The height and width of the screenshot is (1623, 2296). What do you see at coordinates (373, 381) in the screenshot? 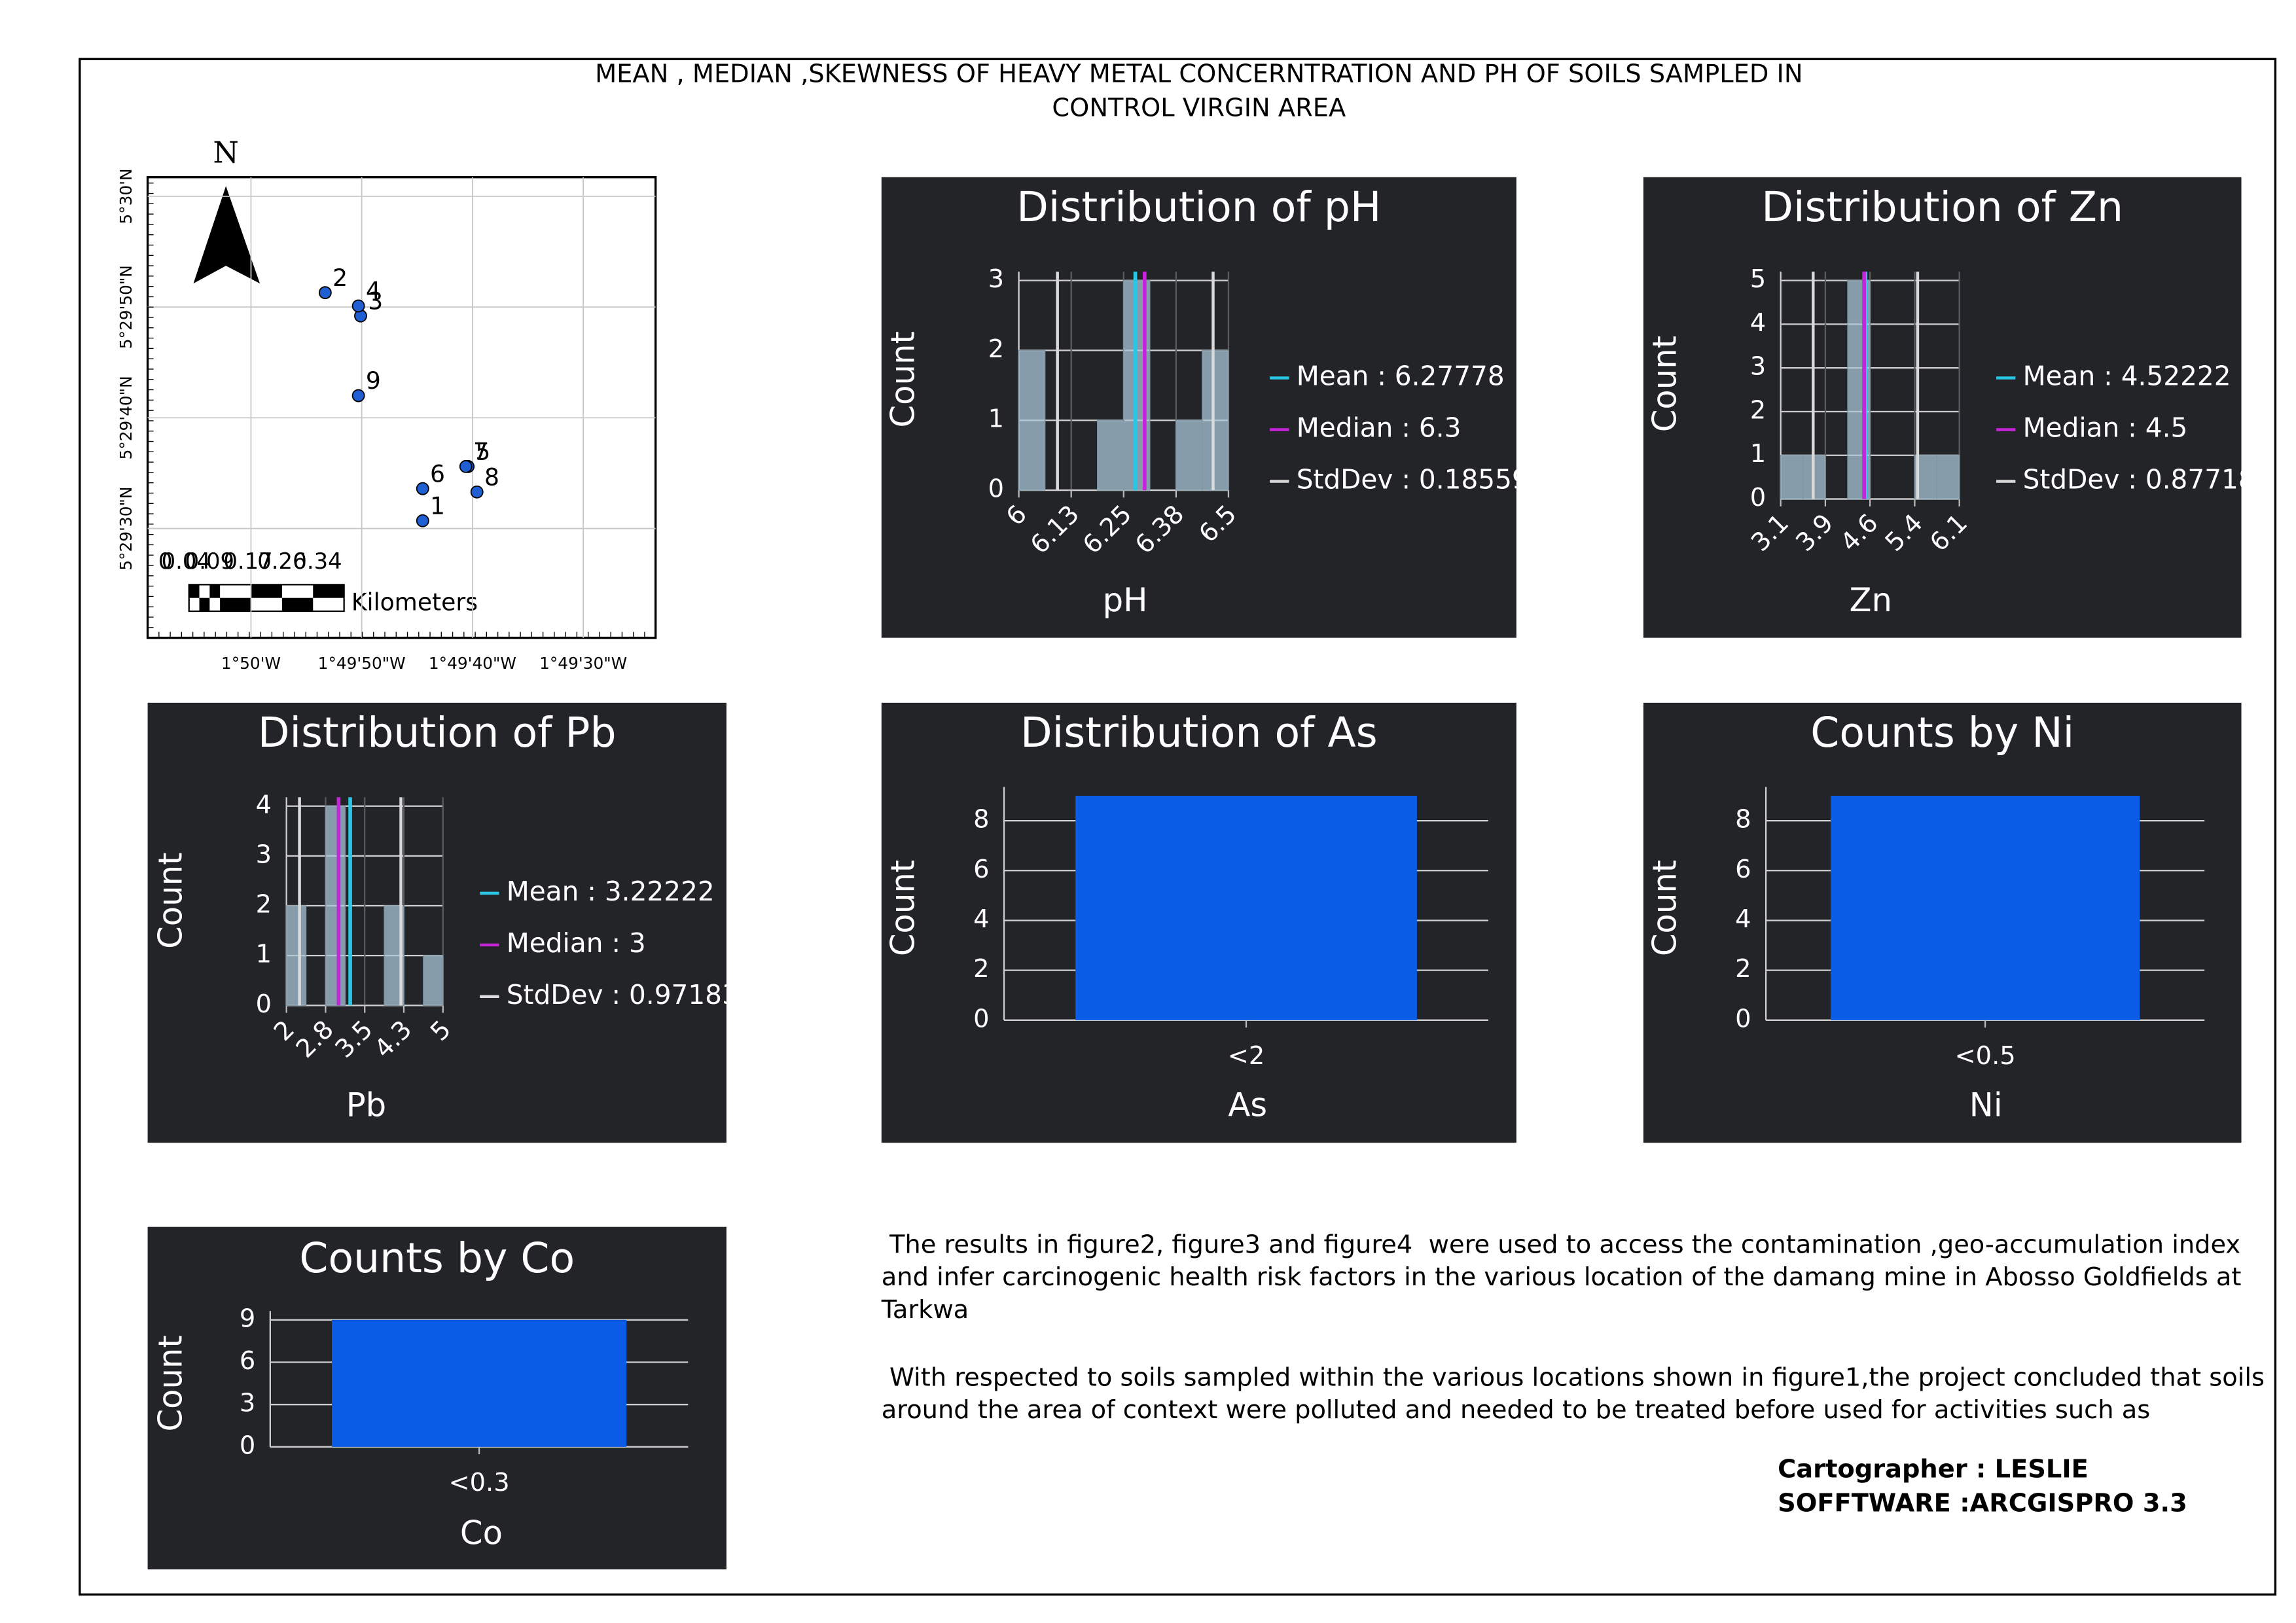
I see `sample-label: 9` at bounding box center [373, 381].